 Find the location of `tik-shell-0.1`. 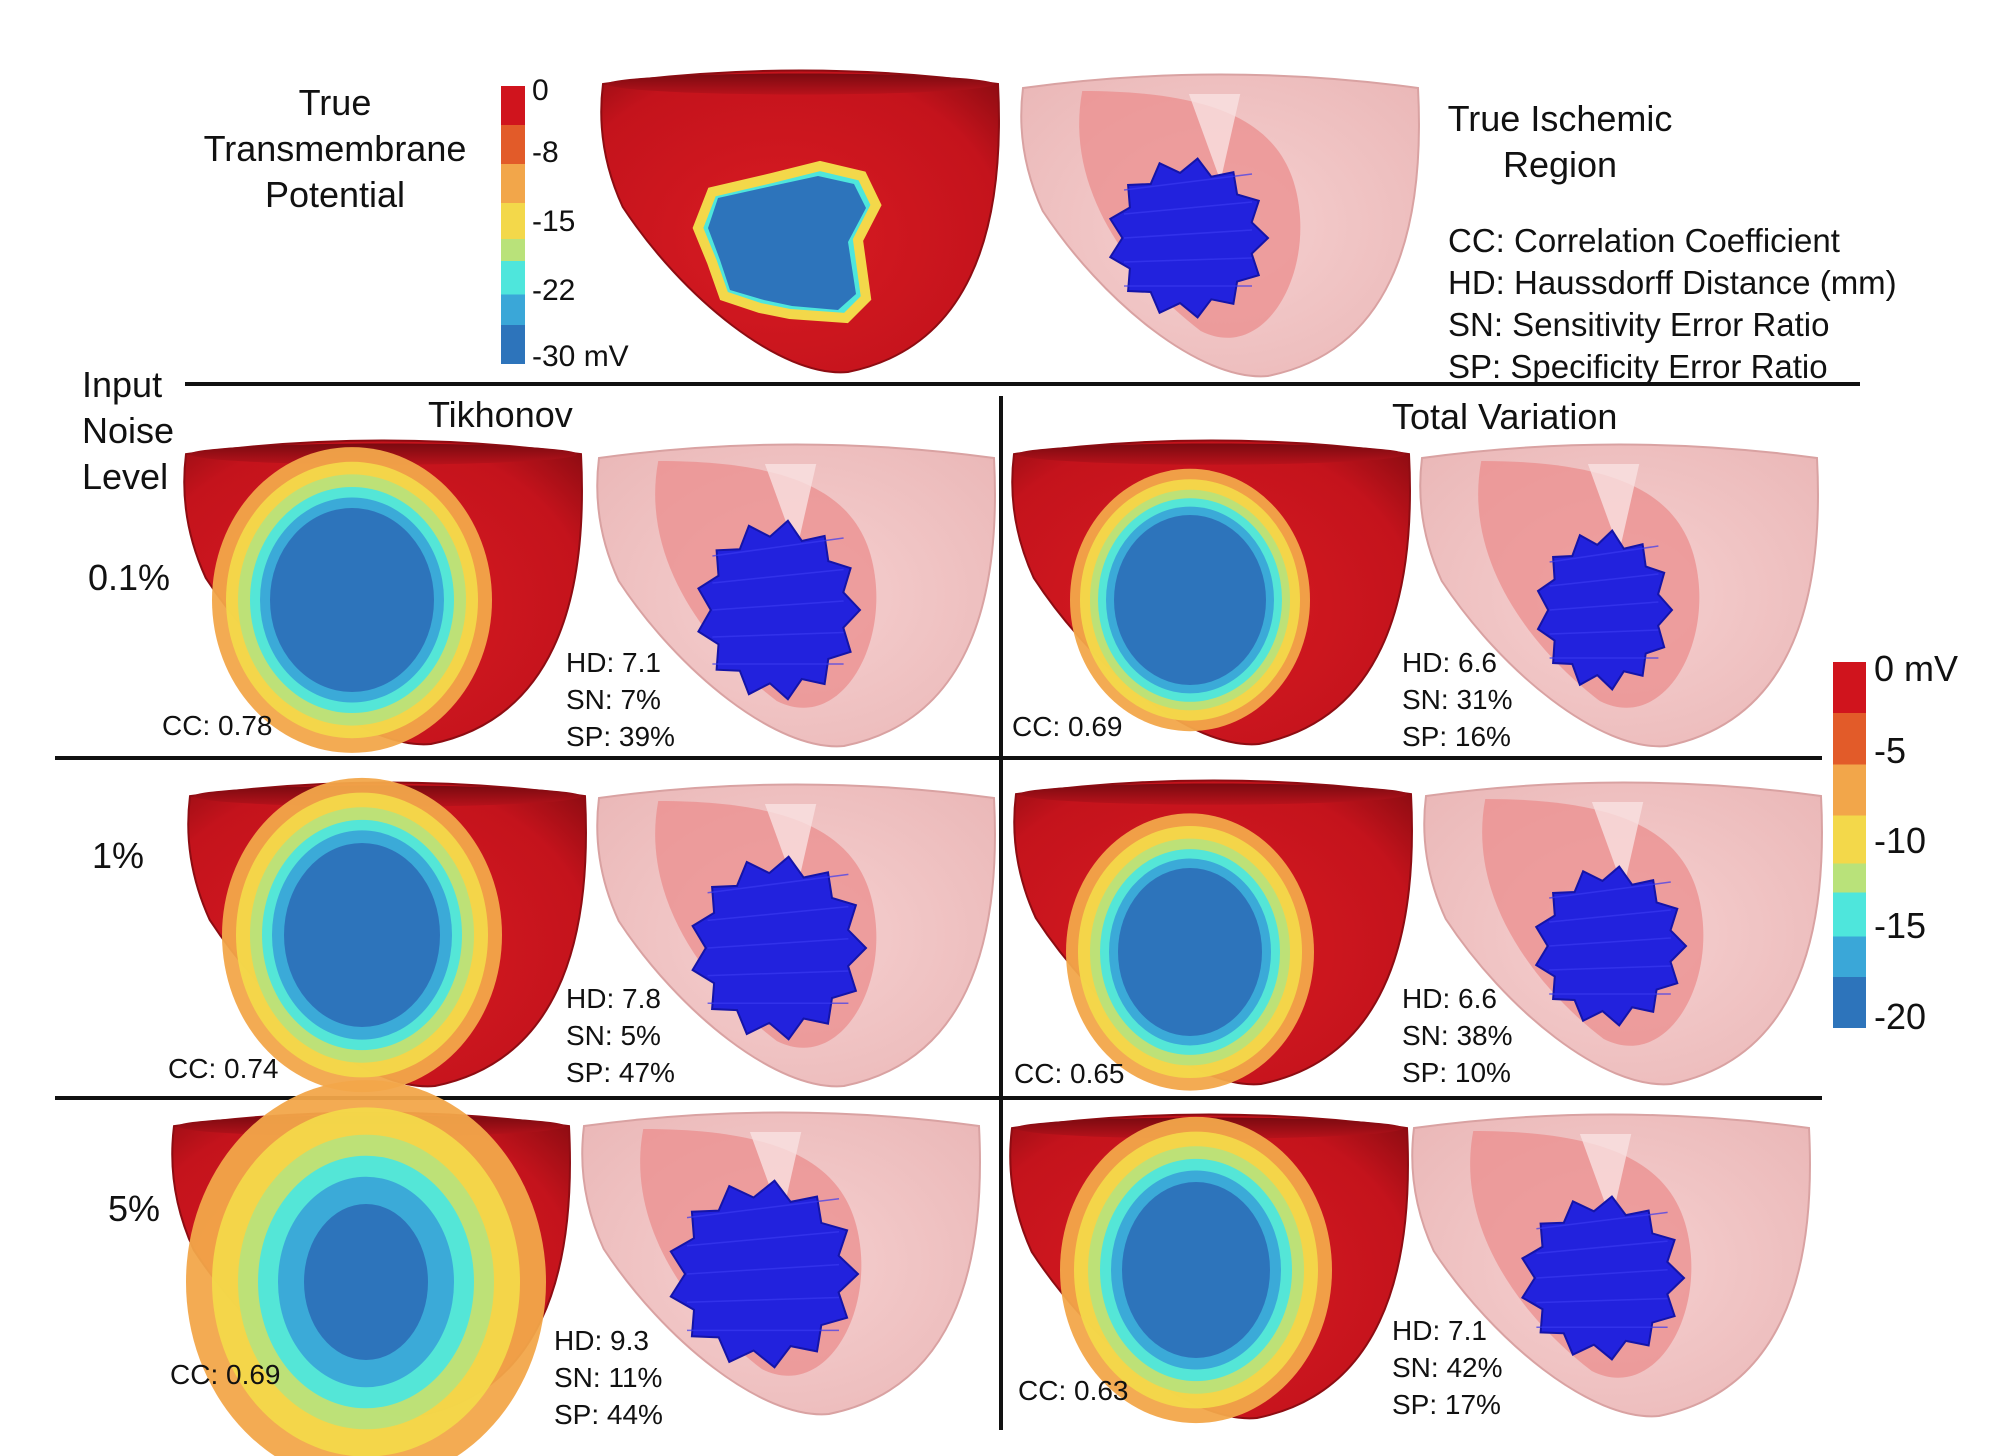

tik-shell-0.1 is located at coordinates (796, 595).